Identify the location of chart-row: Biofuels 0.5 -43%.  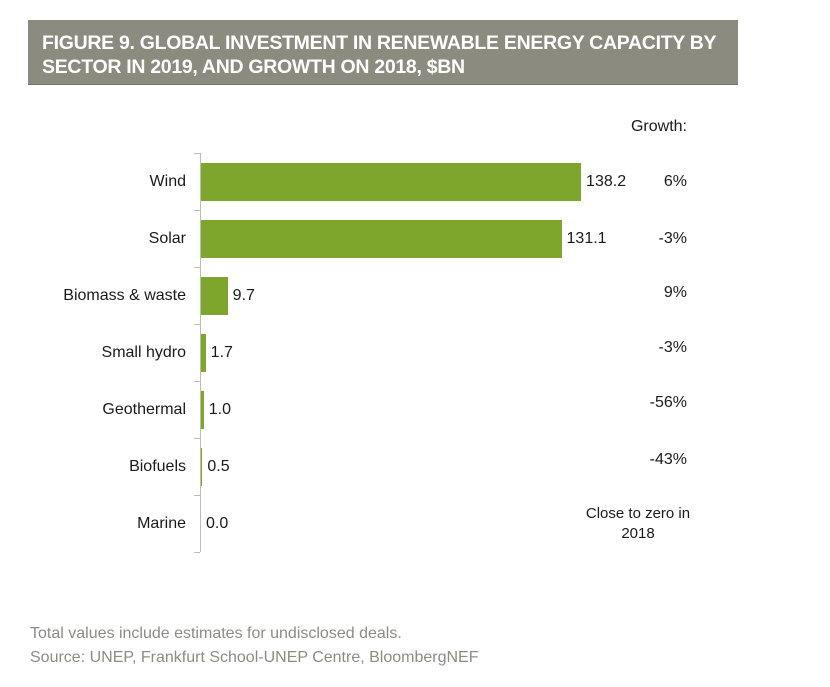
(350, 466).